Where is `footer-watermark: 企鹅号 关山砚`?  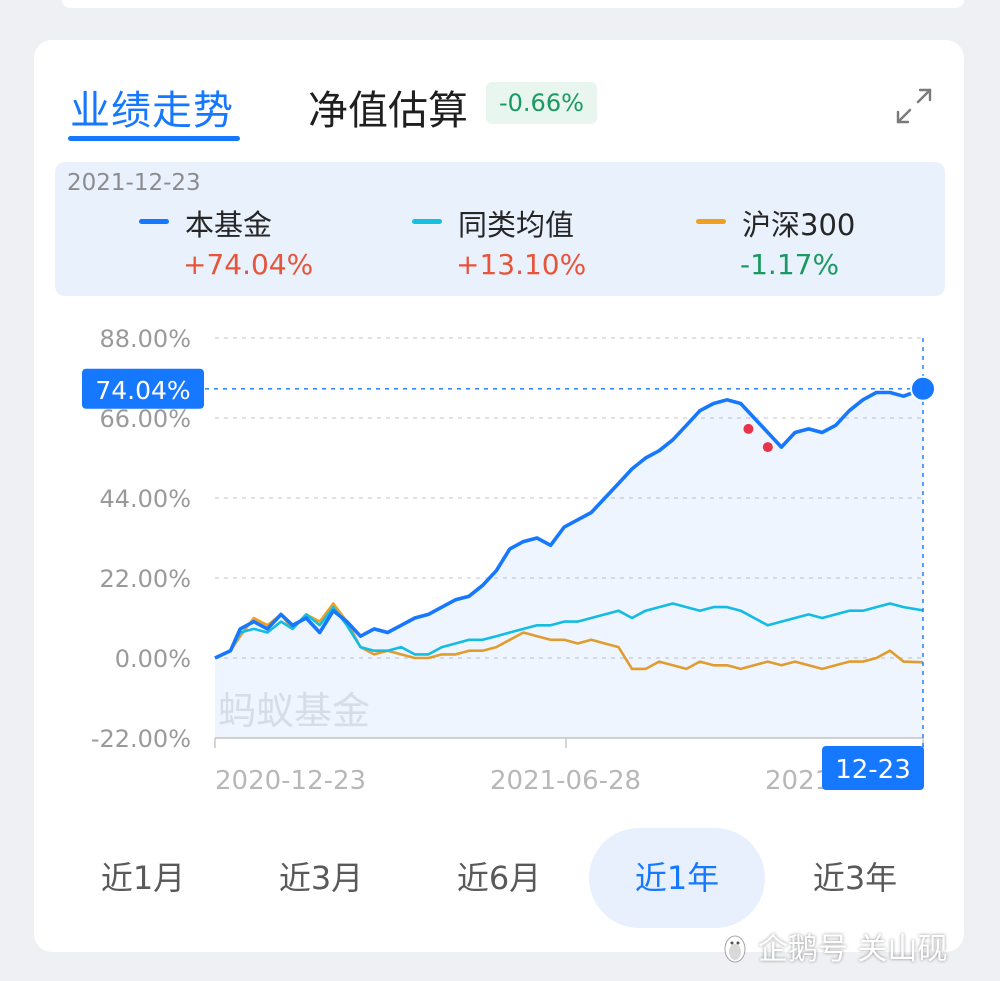
footer-watermark: 企鹅号 关山砚 is located at coordinates (835, 946).